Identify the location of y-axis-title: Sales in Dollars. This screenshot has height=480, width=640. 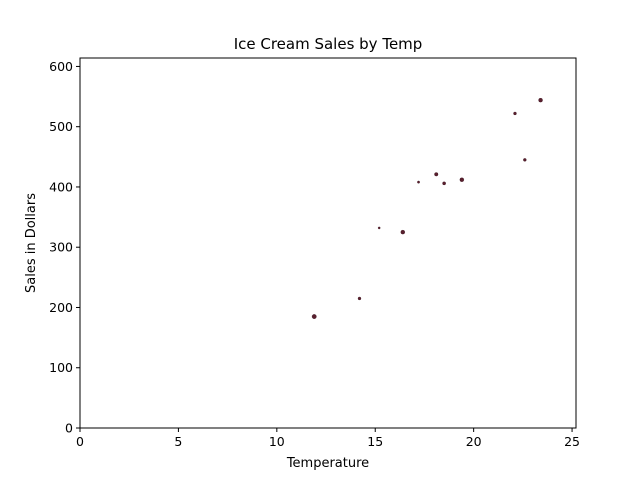
(31, 243).